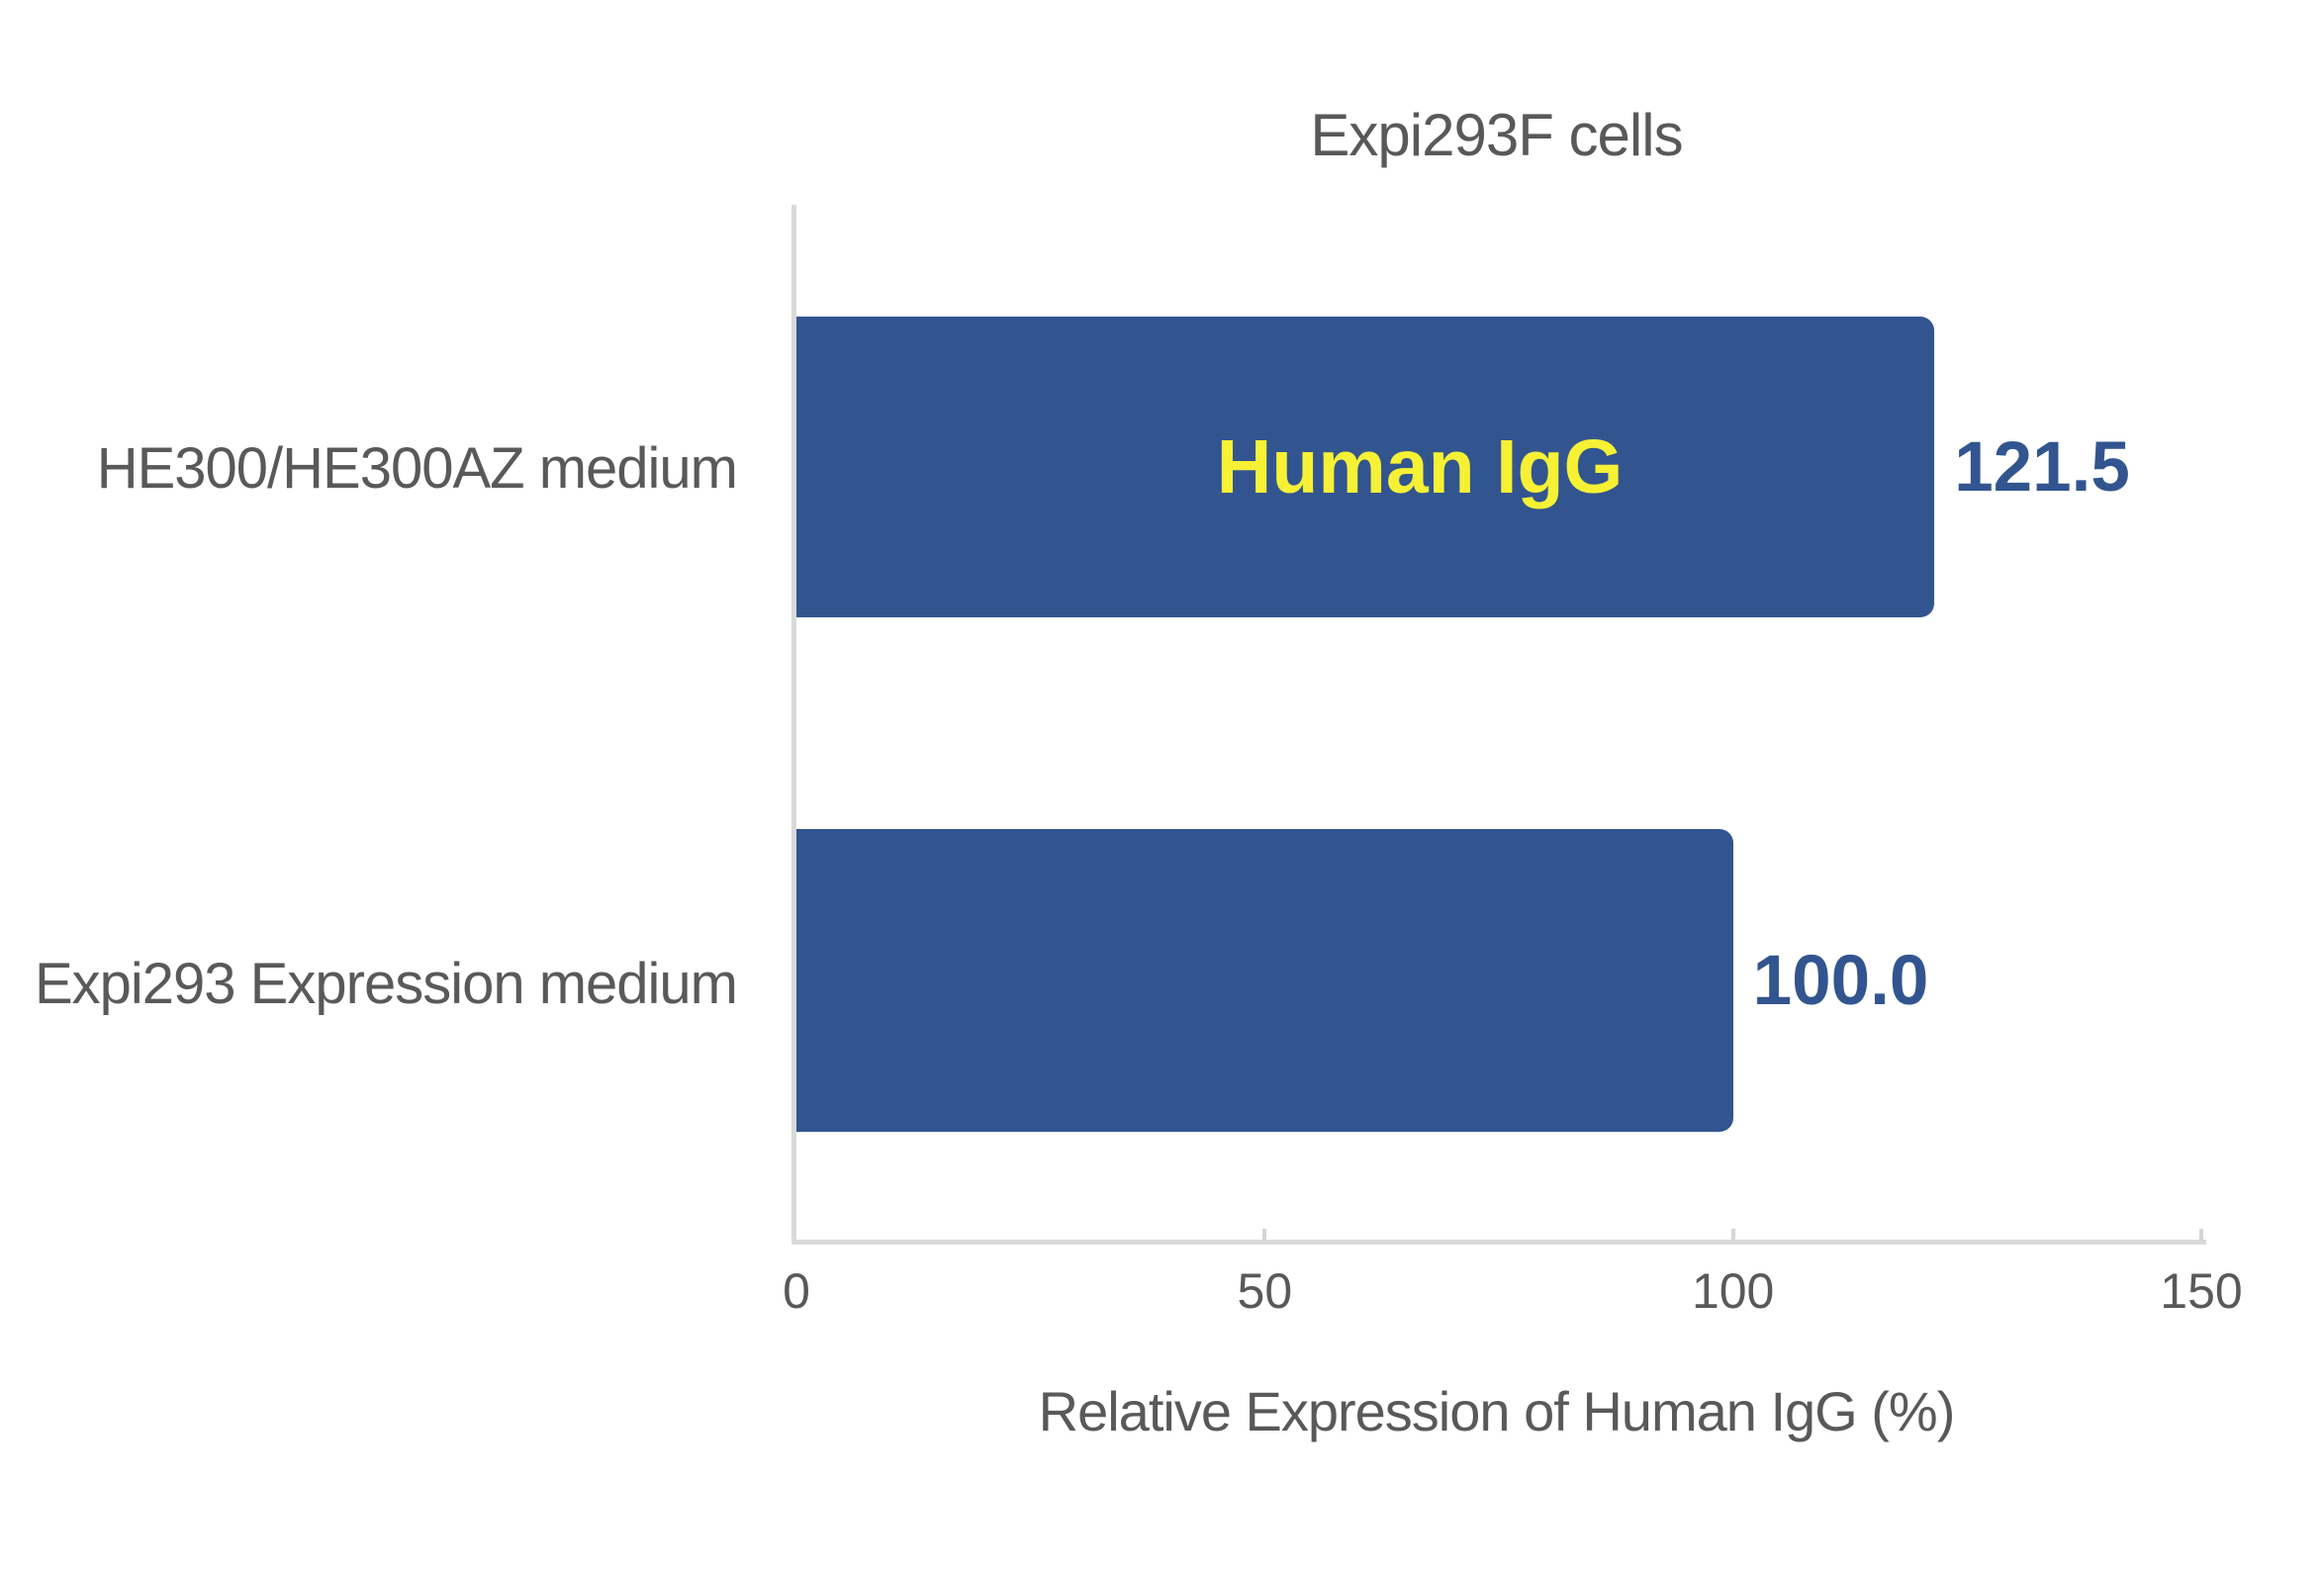 The width and height of the screenshot is (2324, 1576). What do you see at coordinates (2201, 1291) in the screenshot?
I see `x-tick-label-150: 150` at bounding box center [2201, 1291].